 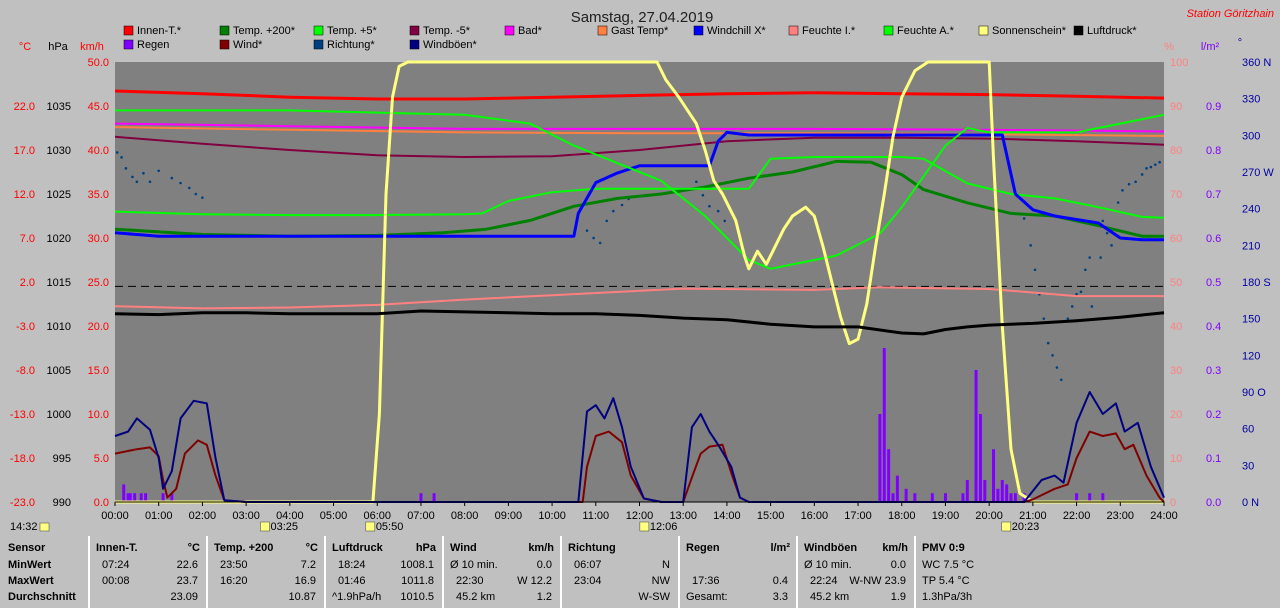 I want to click on rain-tick-label: 0.5, so click(x=1213, y=283).